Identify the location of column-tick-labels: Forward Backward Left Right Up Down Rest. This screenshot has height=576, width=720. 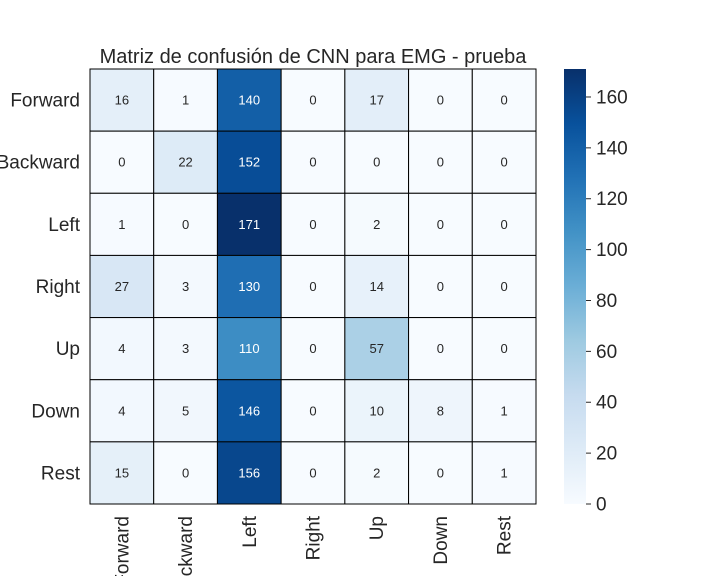
(313, 545).